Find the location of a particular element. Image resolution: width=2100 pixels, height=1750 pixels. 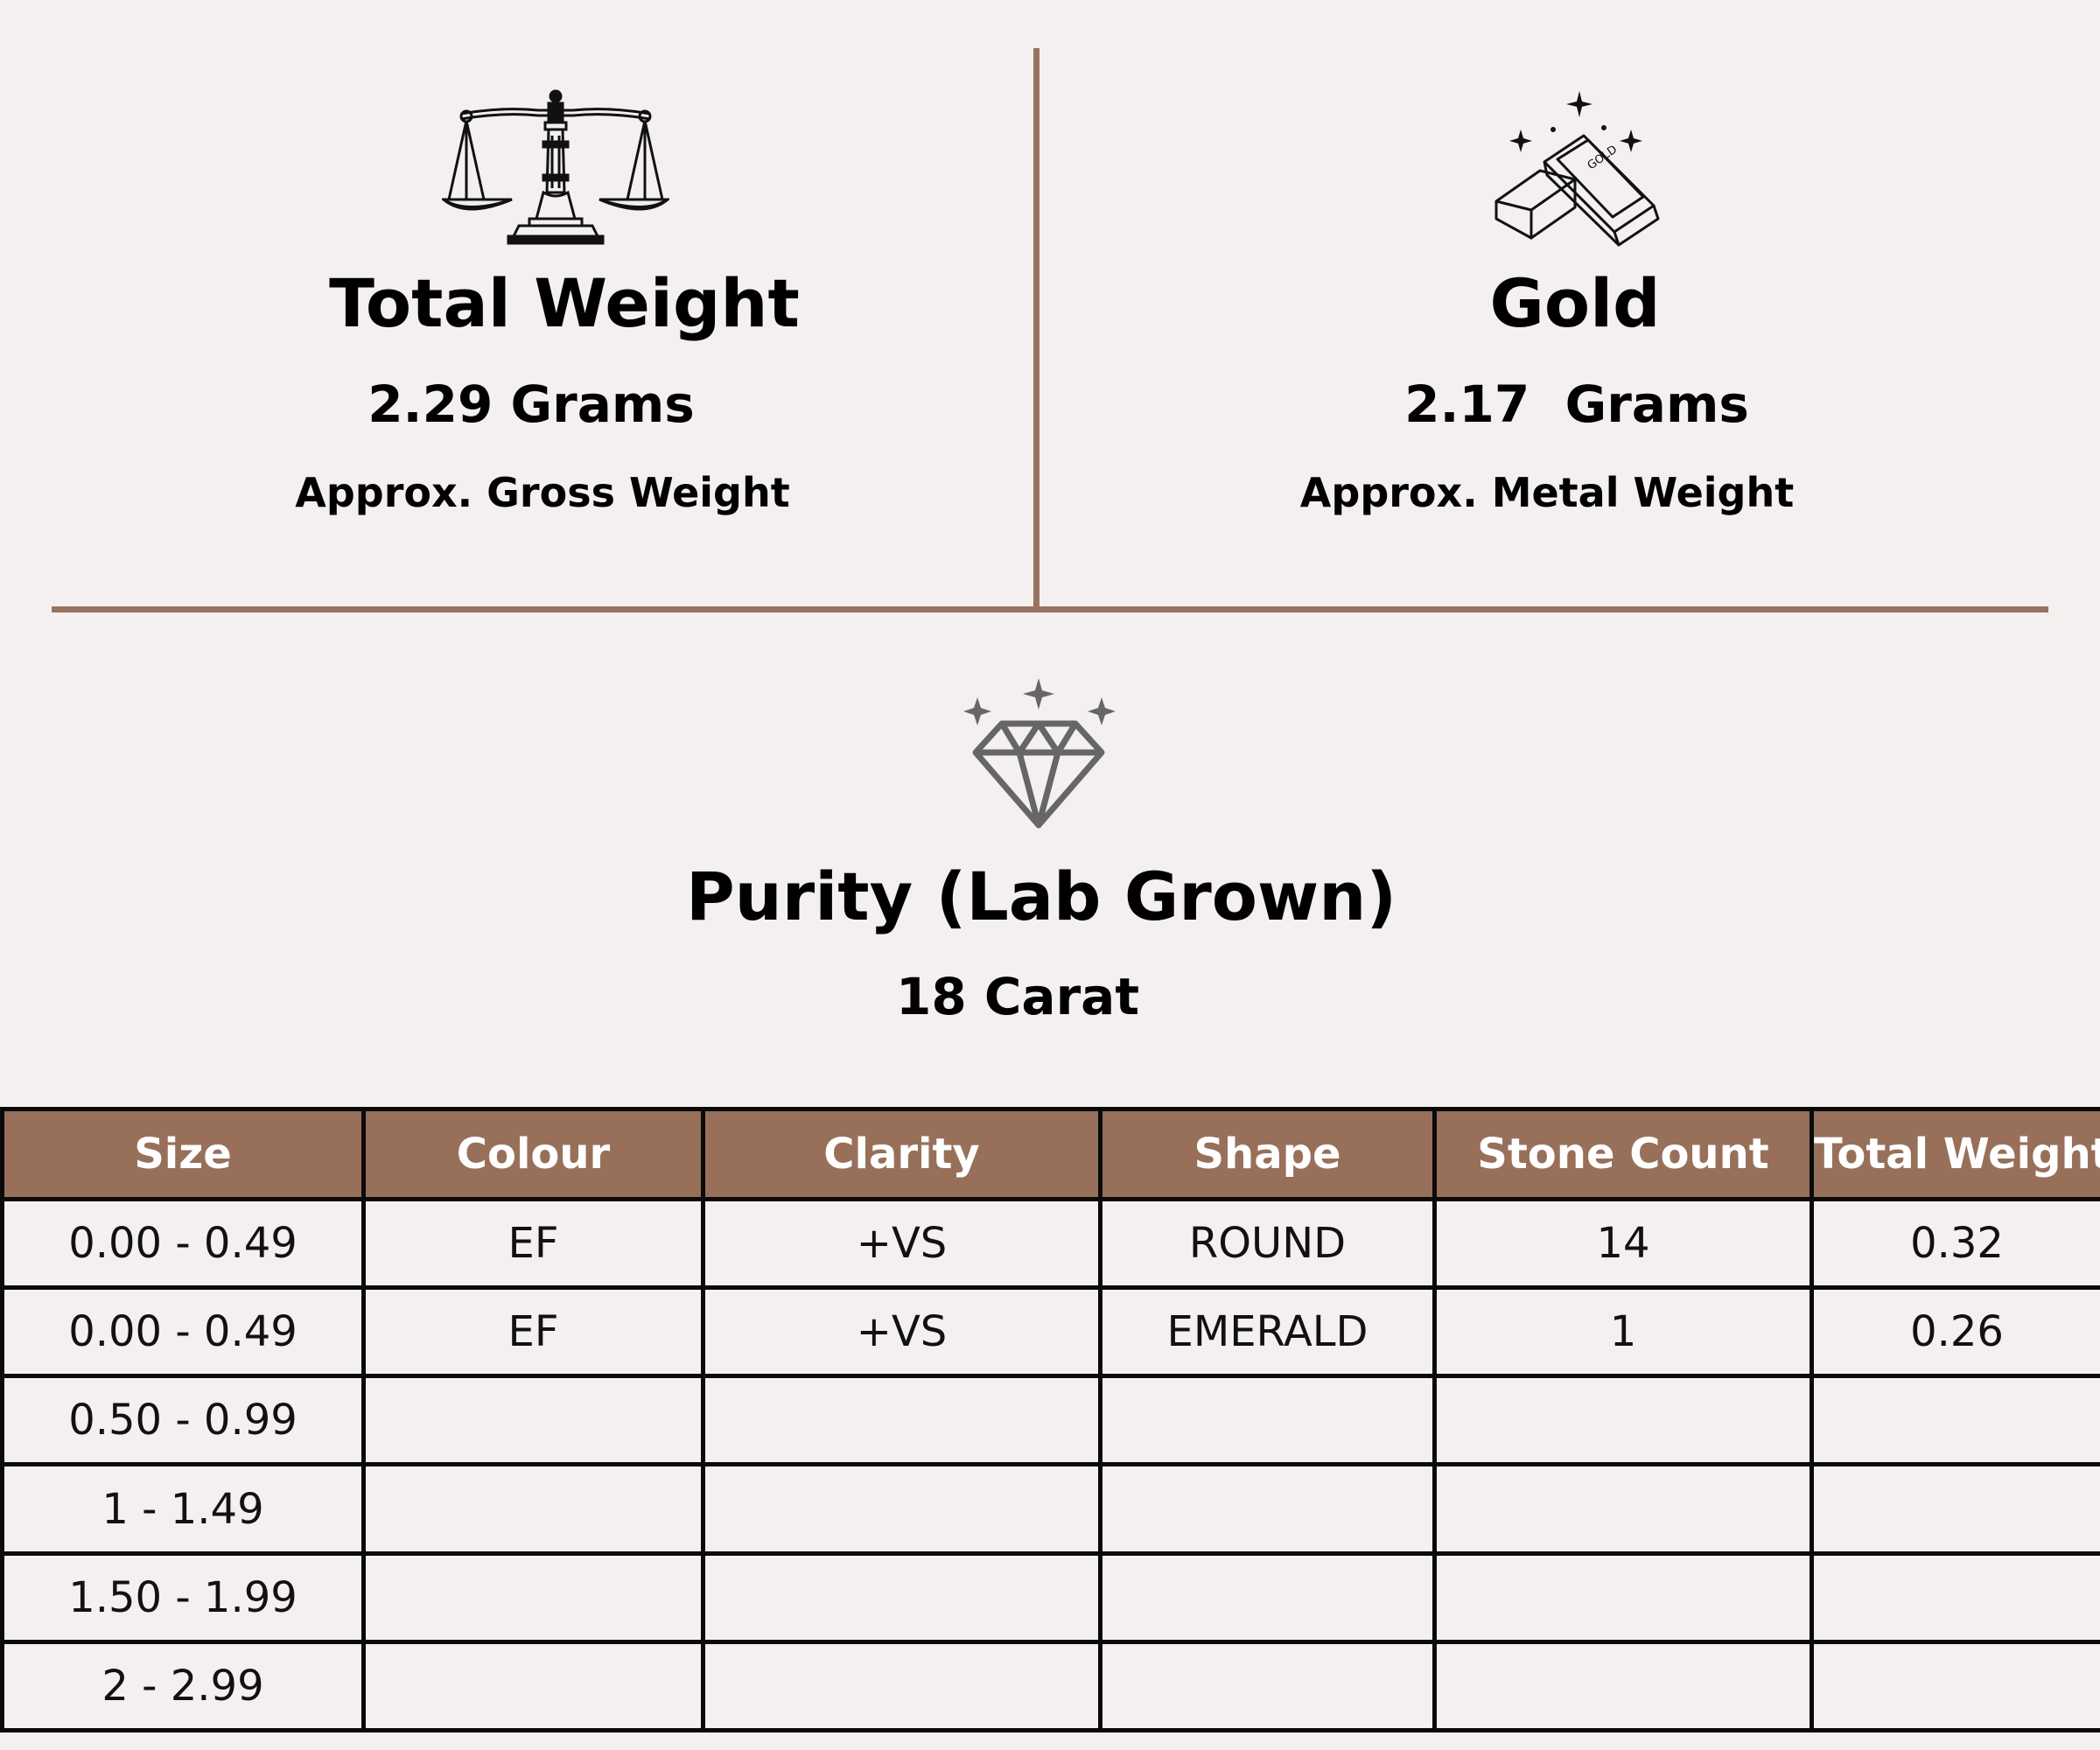

purity-title: Purity (Lab Grown) is located at coordinates (1041, 896).